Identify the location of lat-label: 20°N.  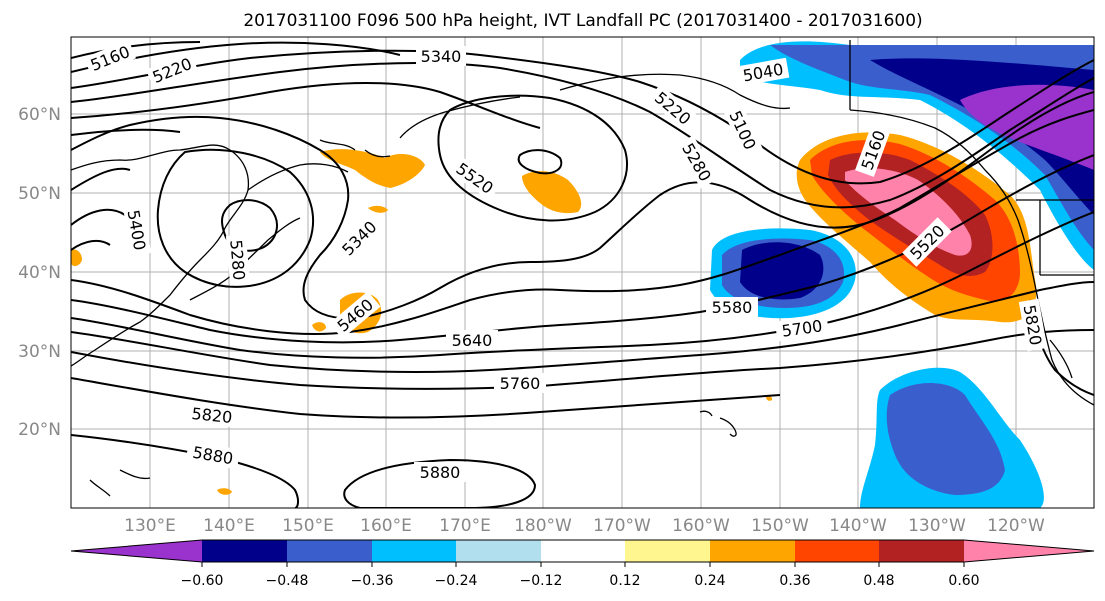
(39, 430).